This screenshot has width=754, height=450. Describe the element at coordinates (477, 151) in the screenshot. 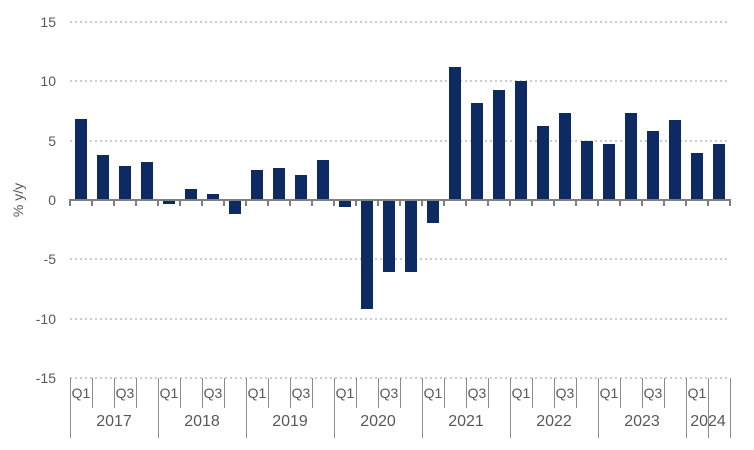

I see `bar-2021-q3` at that location.